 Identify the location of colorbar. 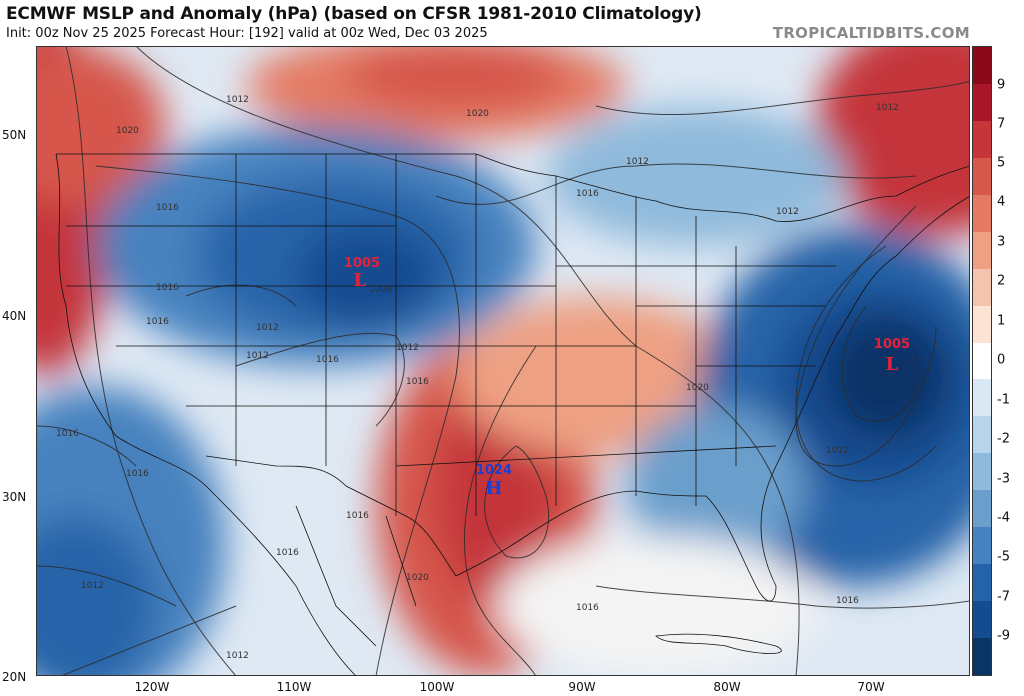
(982, 361).